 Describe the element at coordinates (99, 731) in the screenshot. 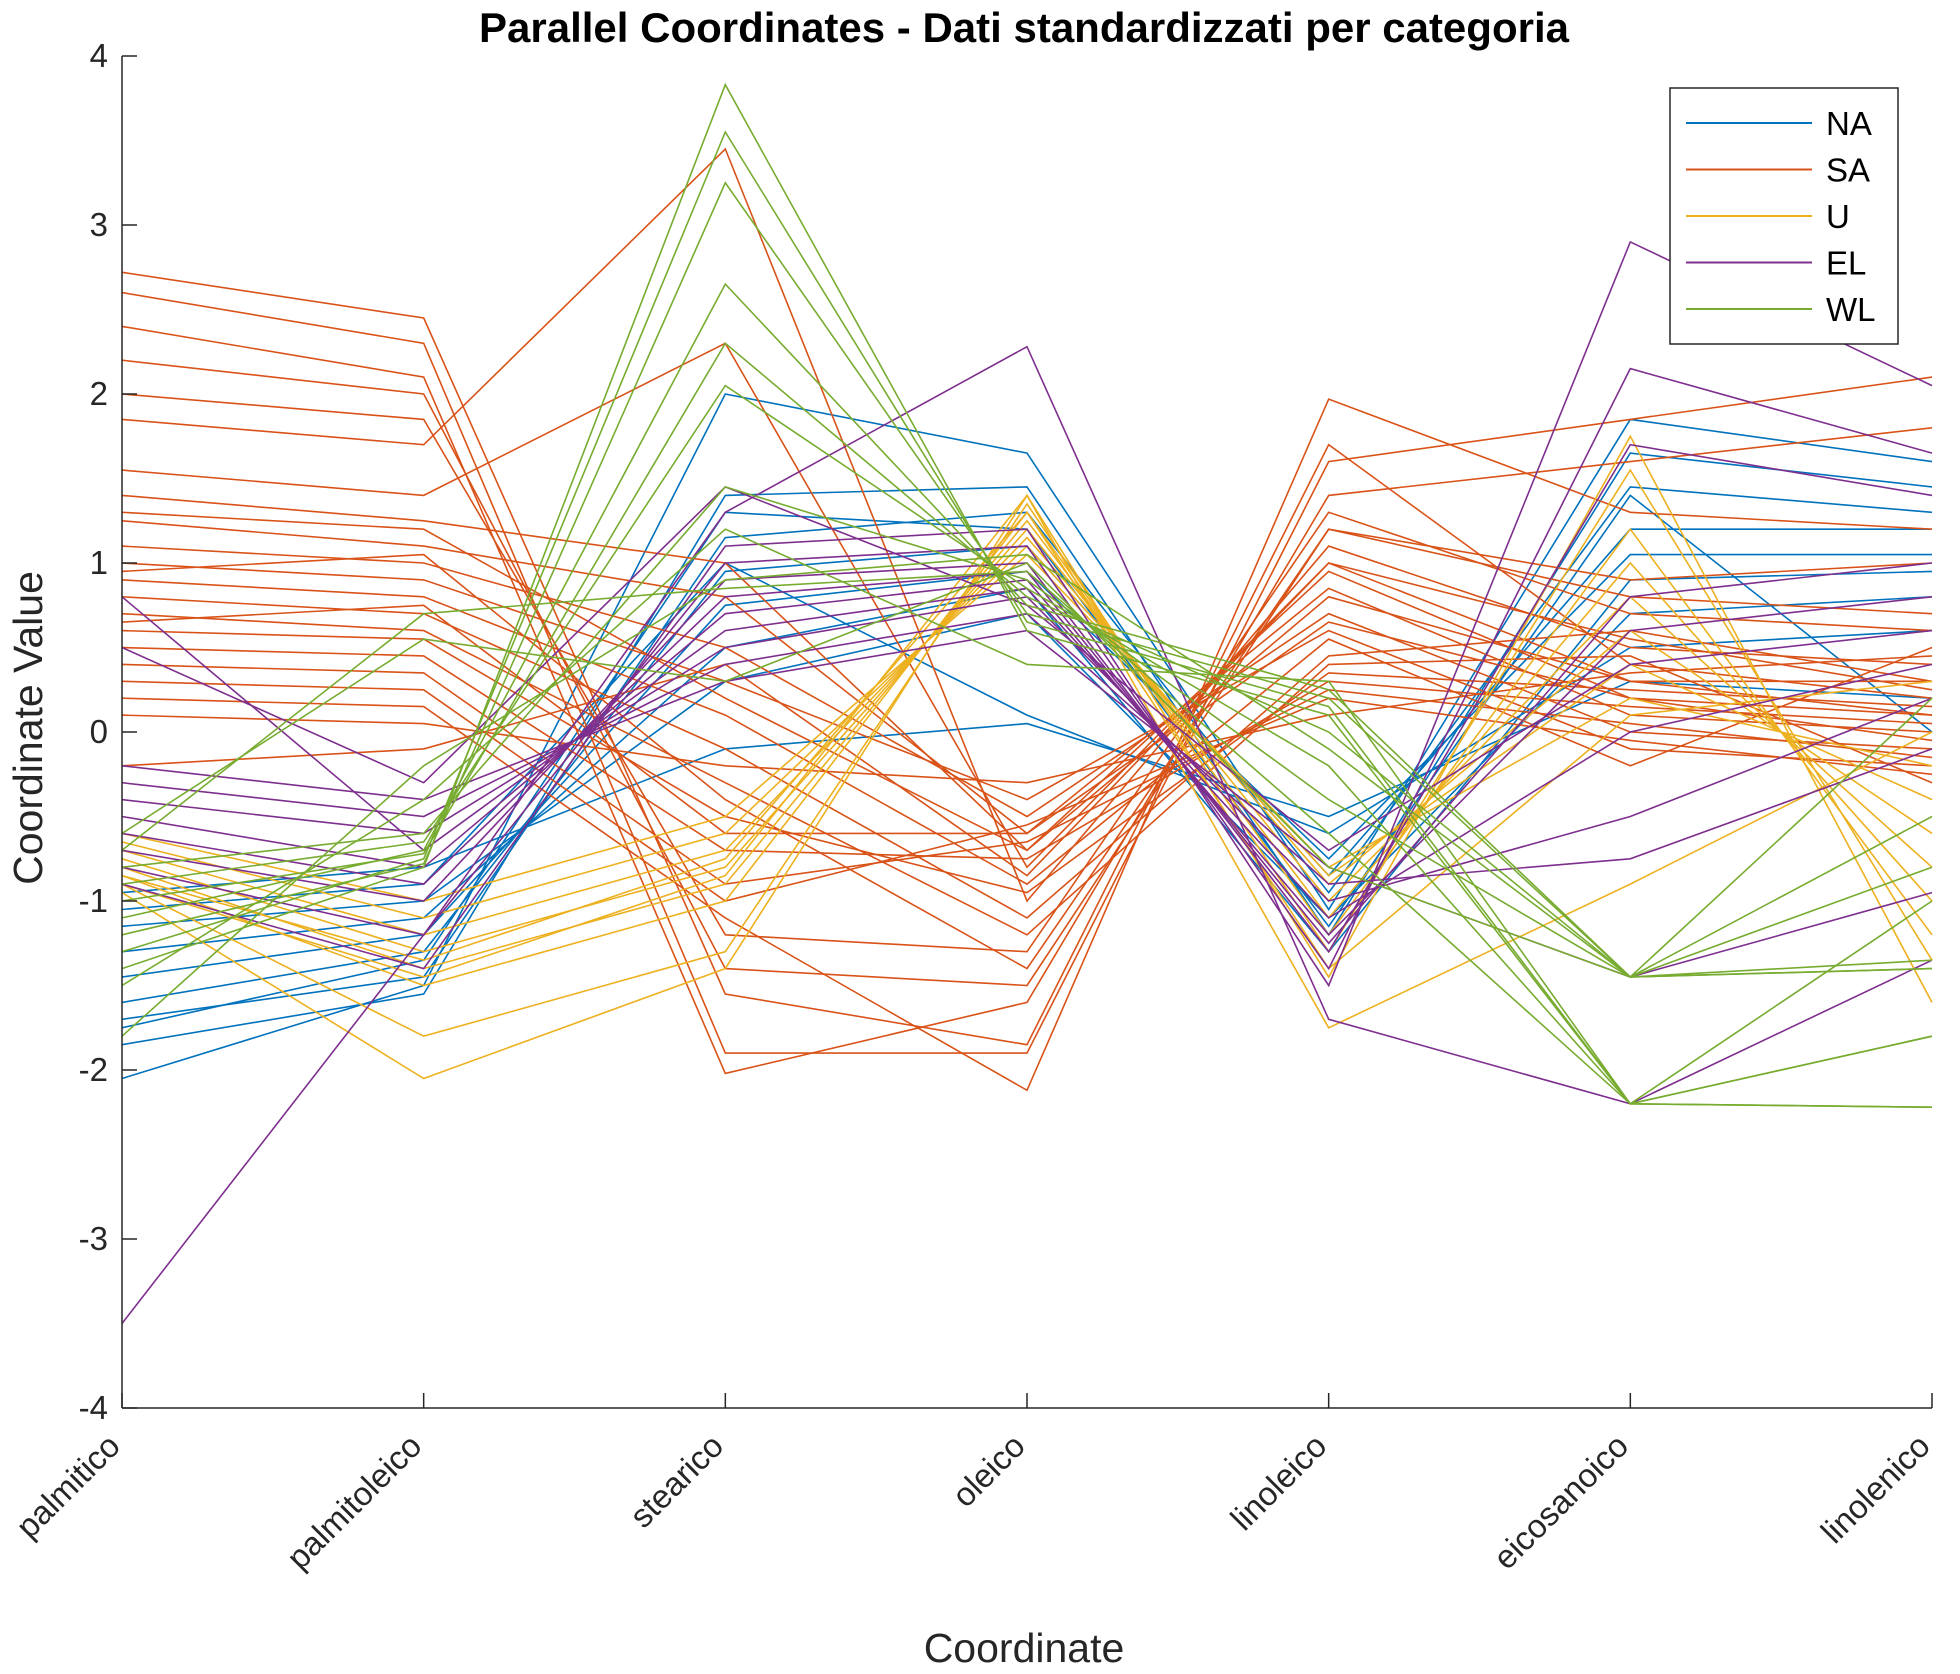

I see `y-tick-label: 0` at that location.